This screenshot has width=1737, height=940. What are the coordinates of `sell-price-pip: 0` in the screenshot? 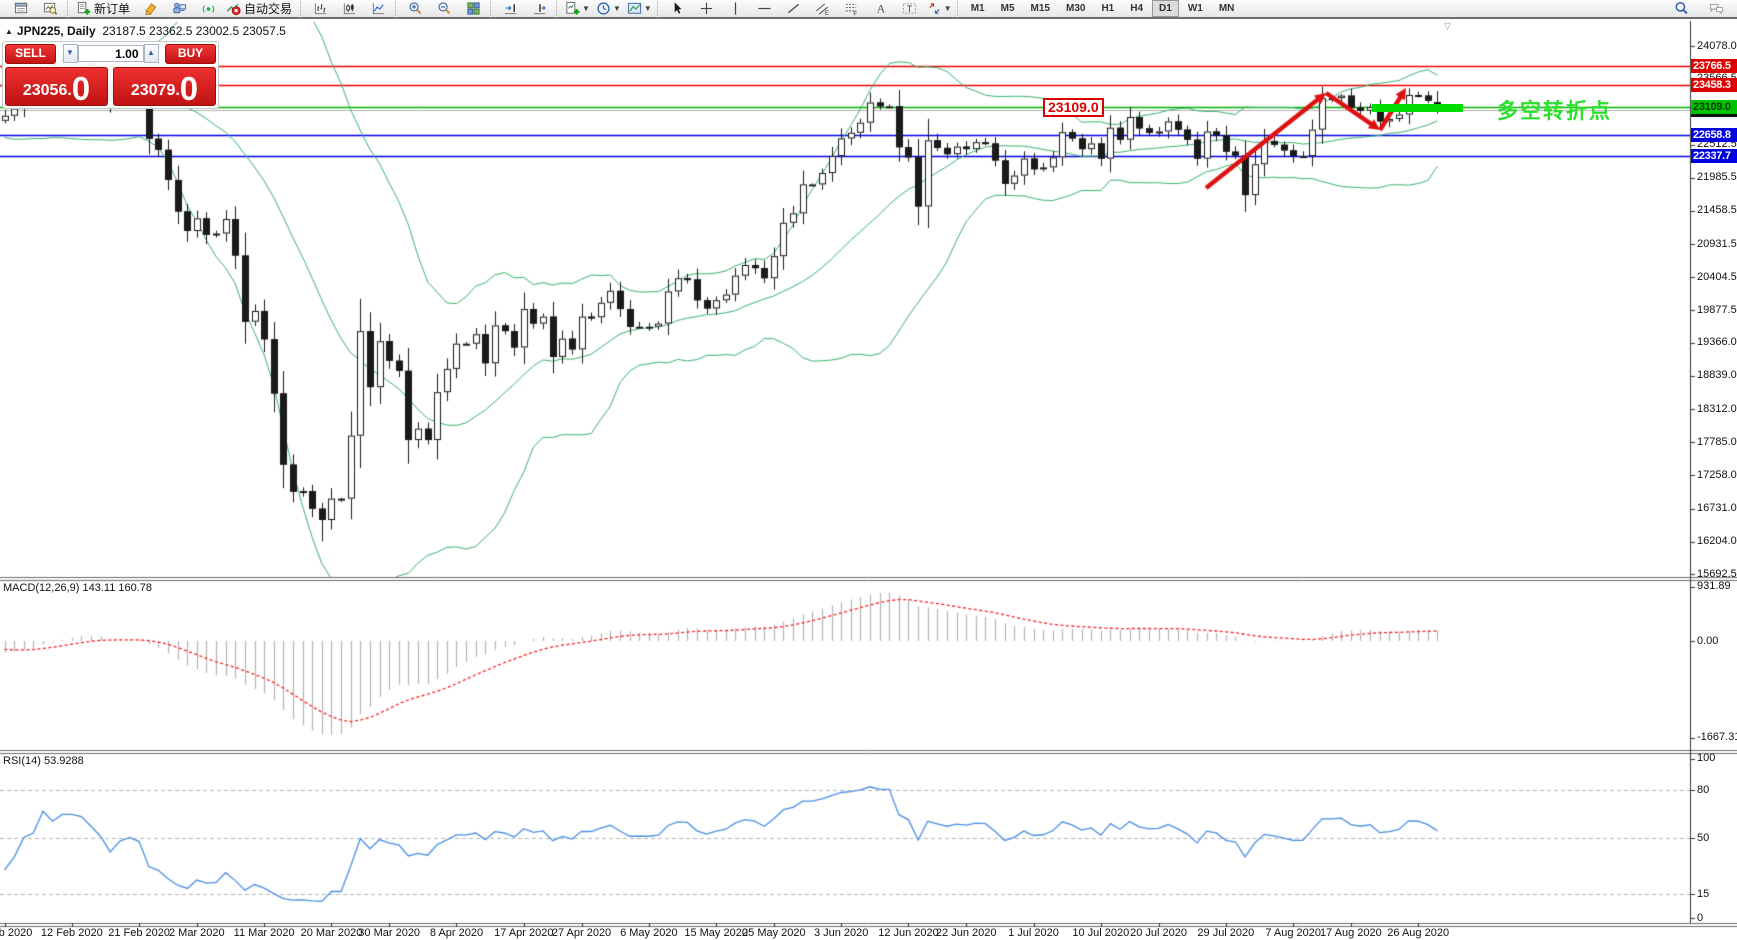 It's located at (81, 88).